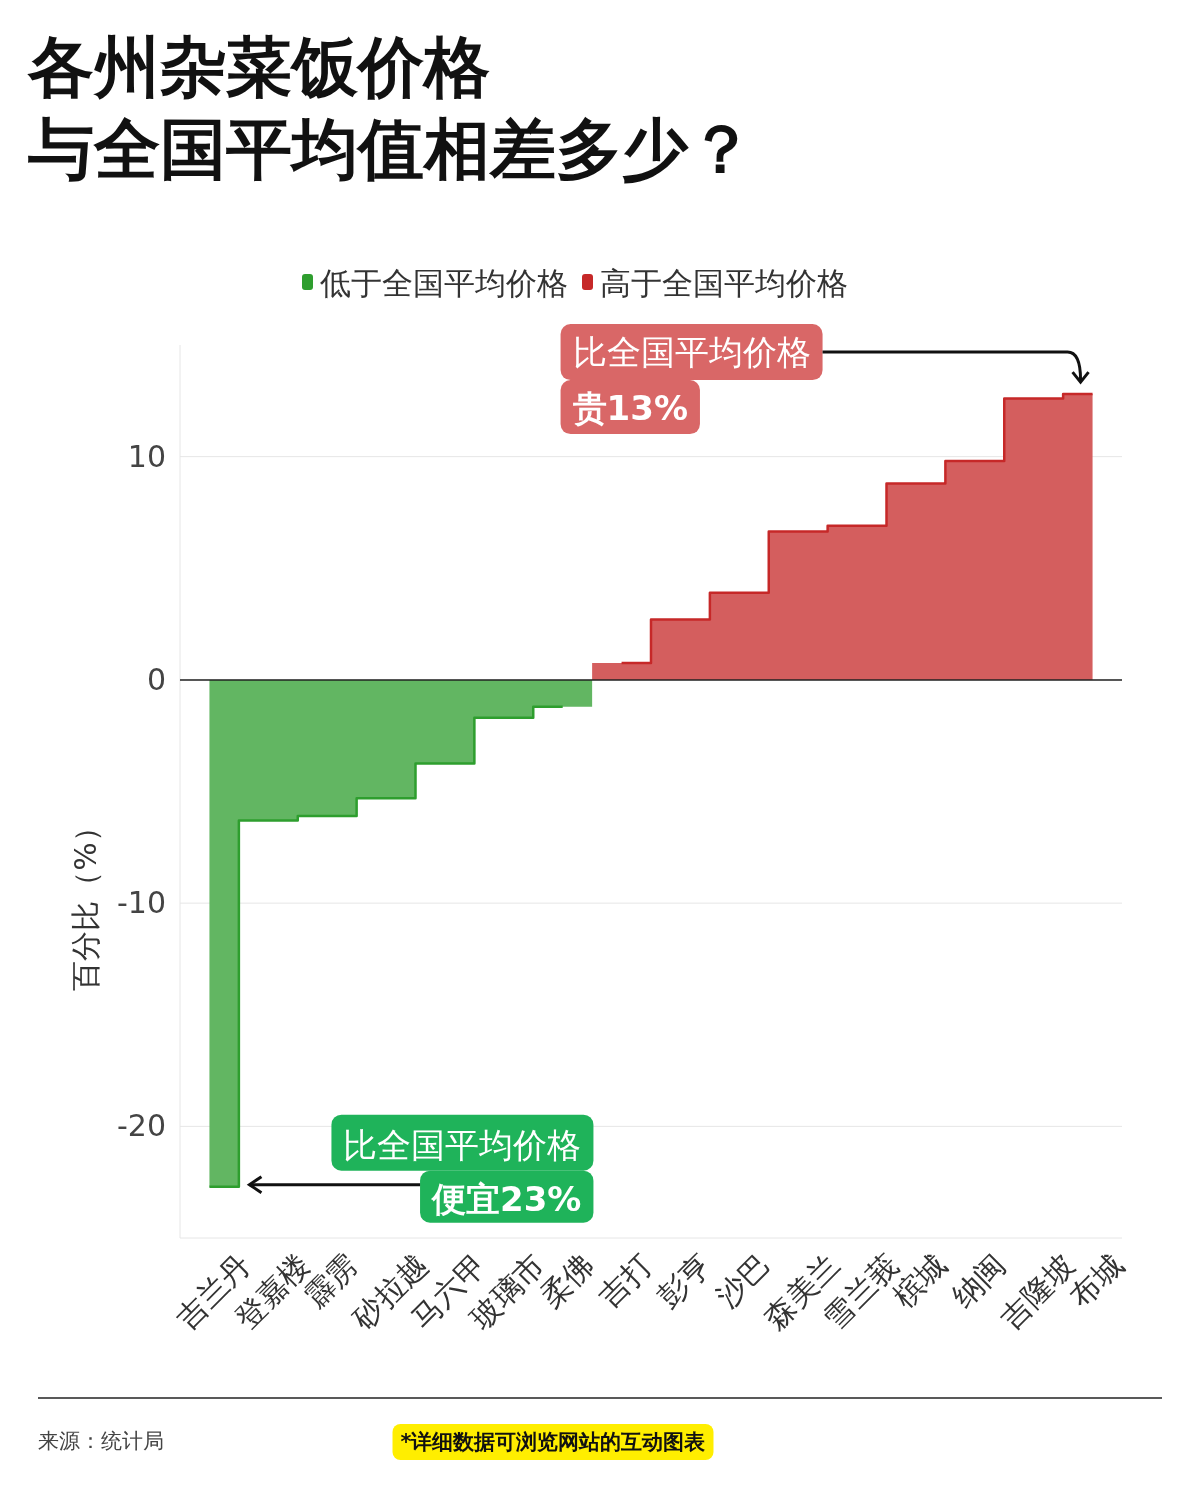  Describe the element at coordinates (444, 283) in the screenshot. I see `legend-label: 低于全国平均价格` at that location.